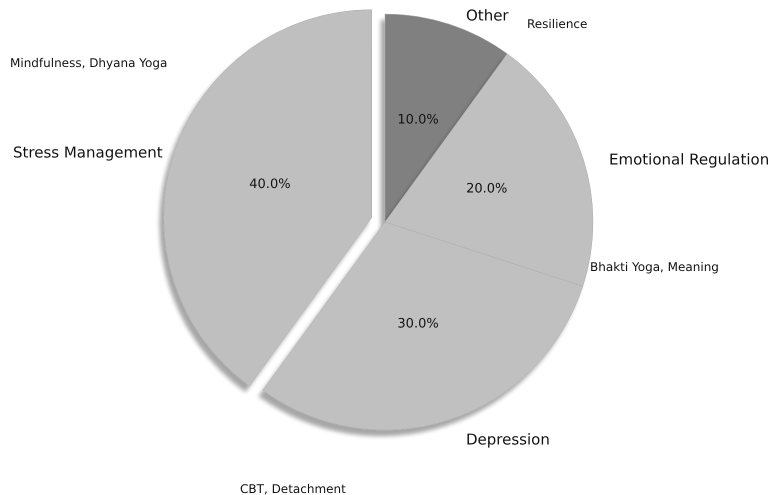  Describe the element at coordinates (654, 267) in the screenshot. I see `text: Bhakti Yoga, Meaning` at that location.